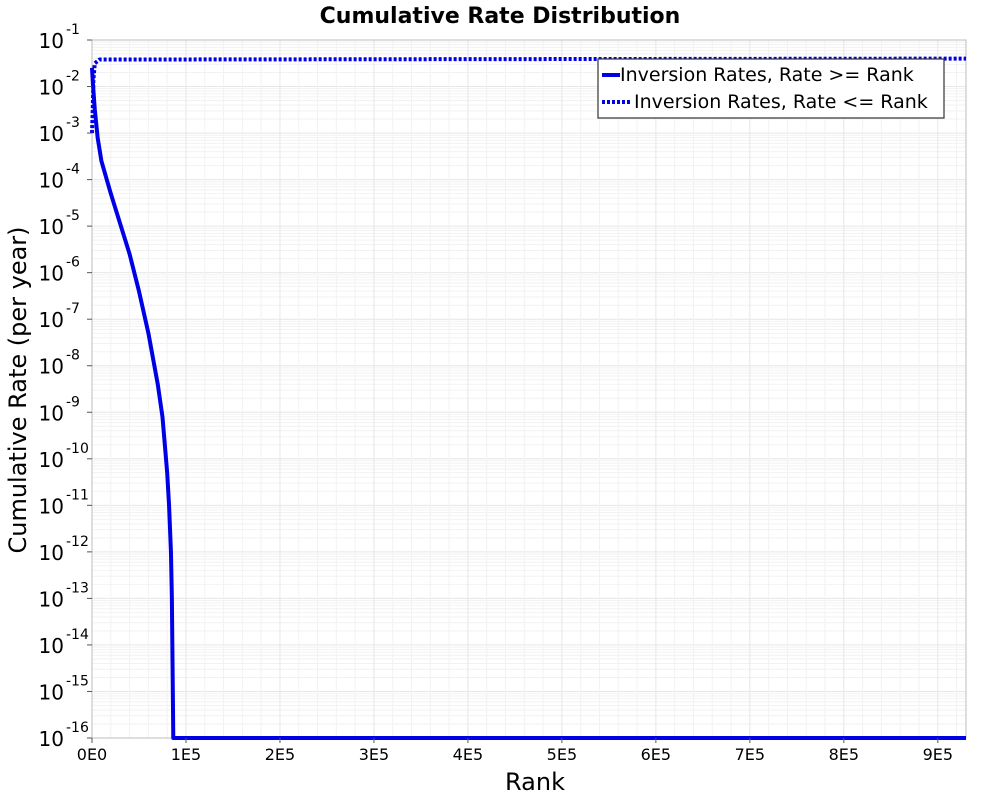 Image resolution: width=1000 pixels, height=800 pixels. What do you see at coordinates (73, 170) in the screenshot?
I see `y-tick-exponent: -4` at bounding box center [73, 170].